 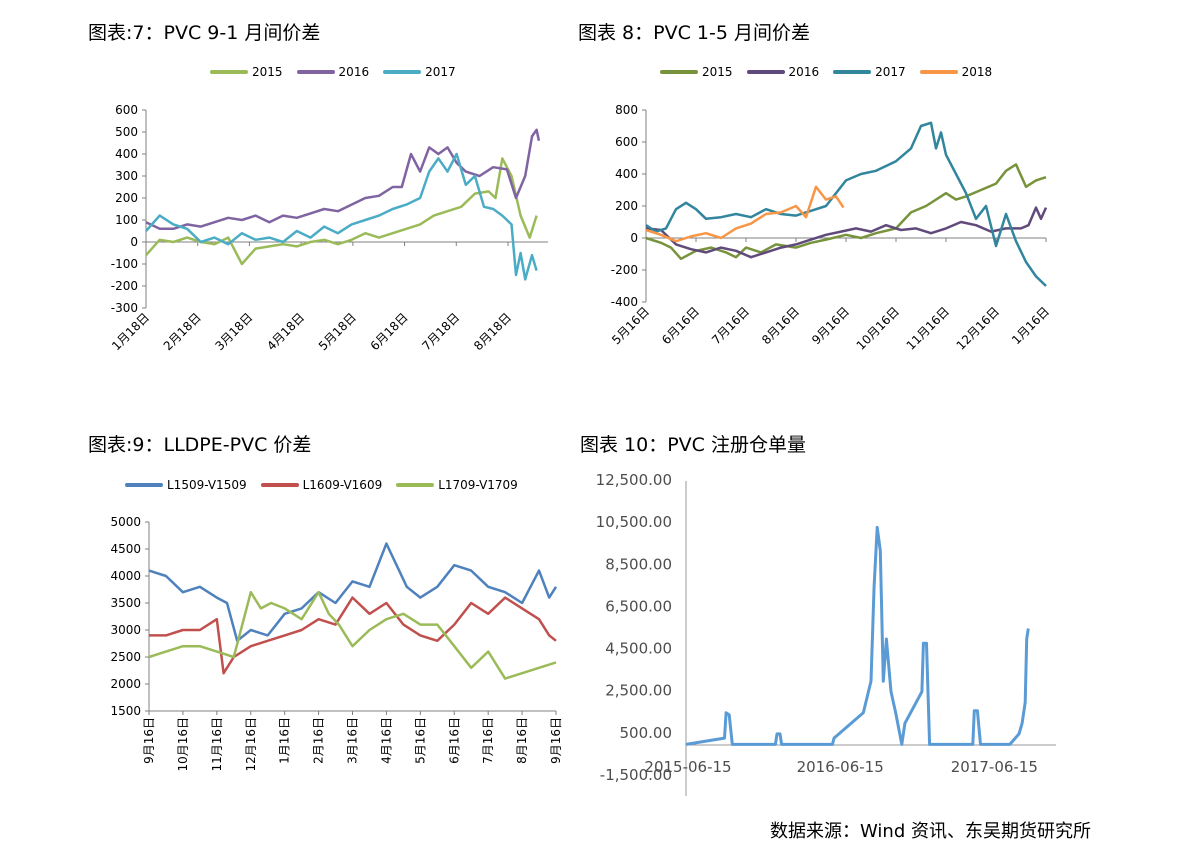 I want to click on y-tick-label: 800, so click(x=626, y=110).